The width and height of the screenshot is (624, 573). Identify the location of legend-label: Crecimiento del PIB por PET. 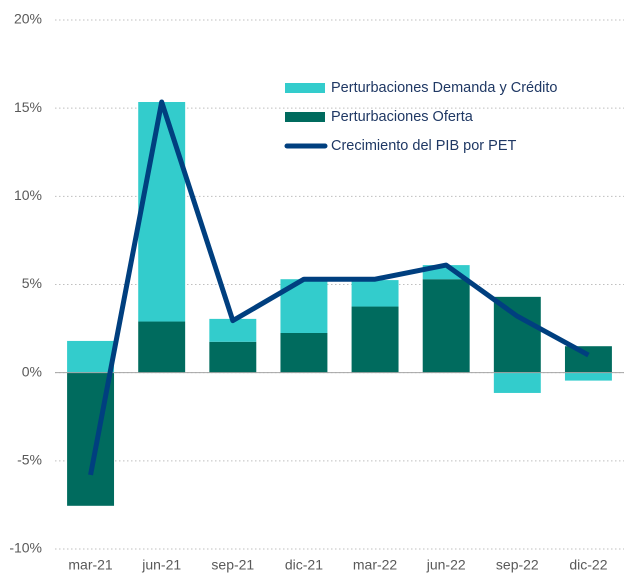
(423, 146).